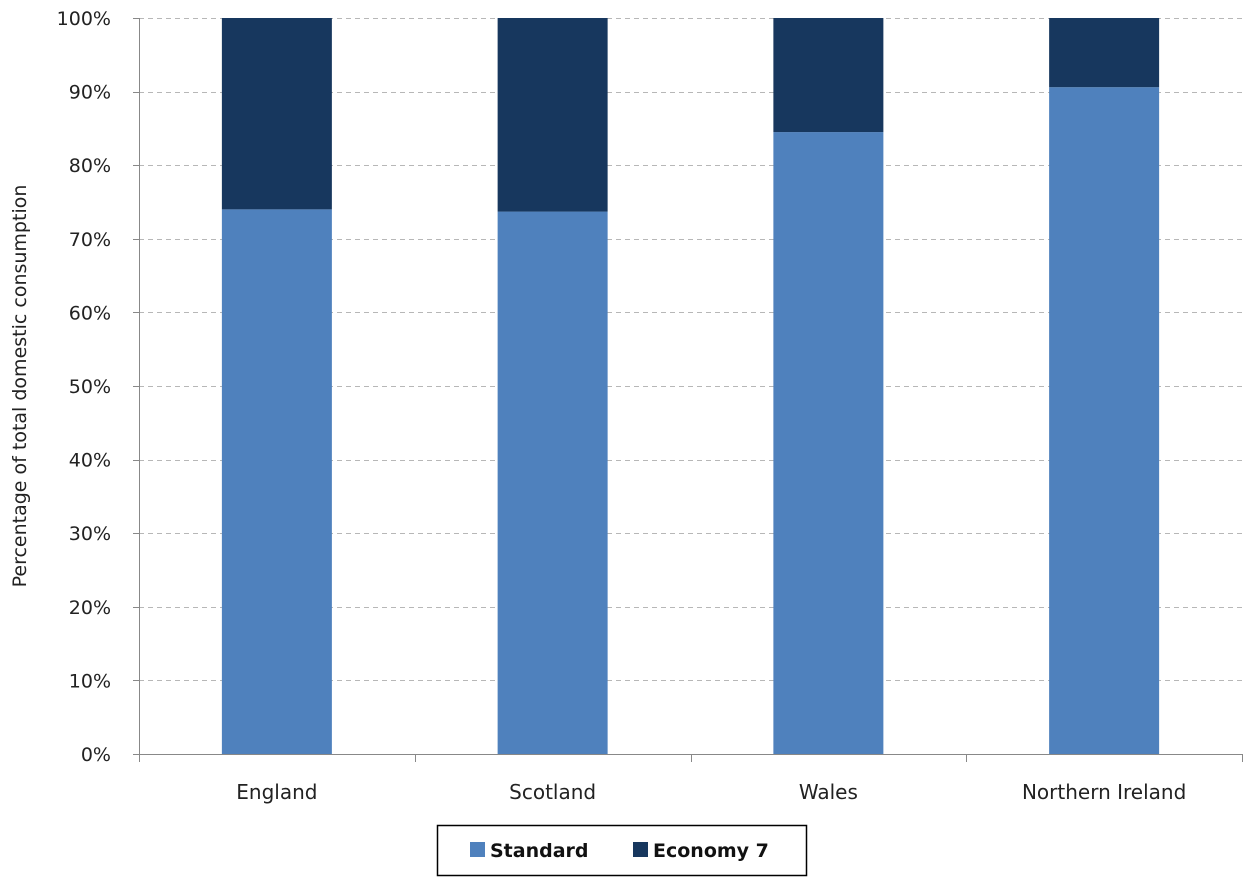 This screenshot has width=1247, height=877. Describe the element at coordinates (1104, 792) in the screenshot. I see `x-category-label: Northern Ireland` at that location.